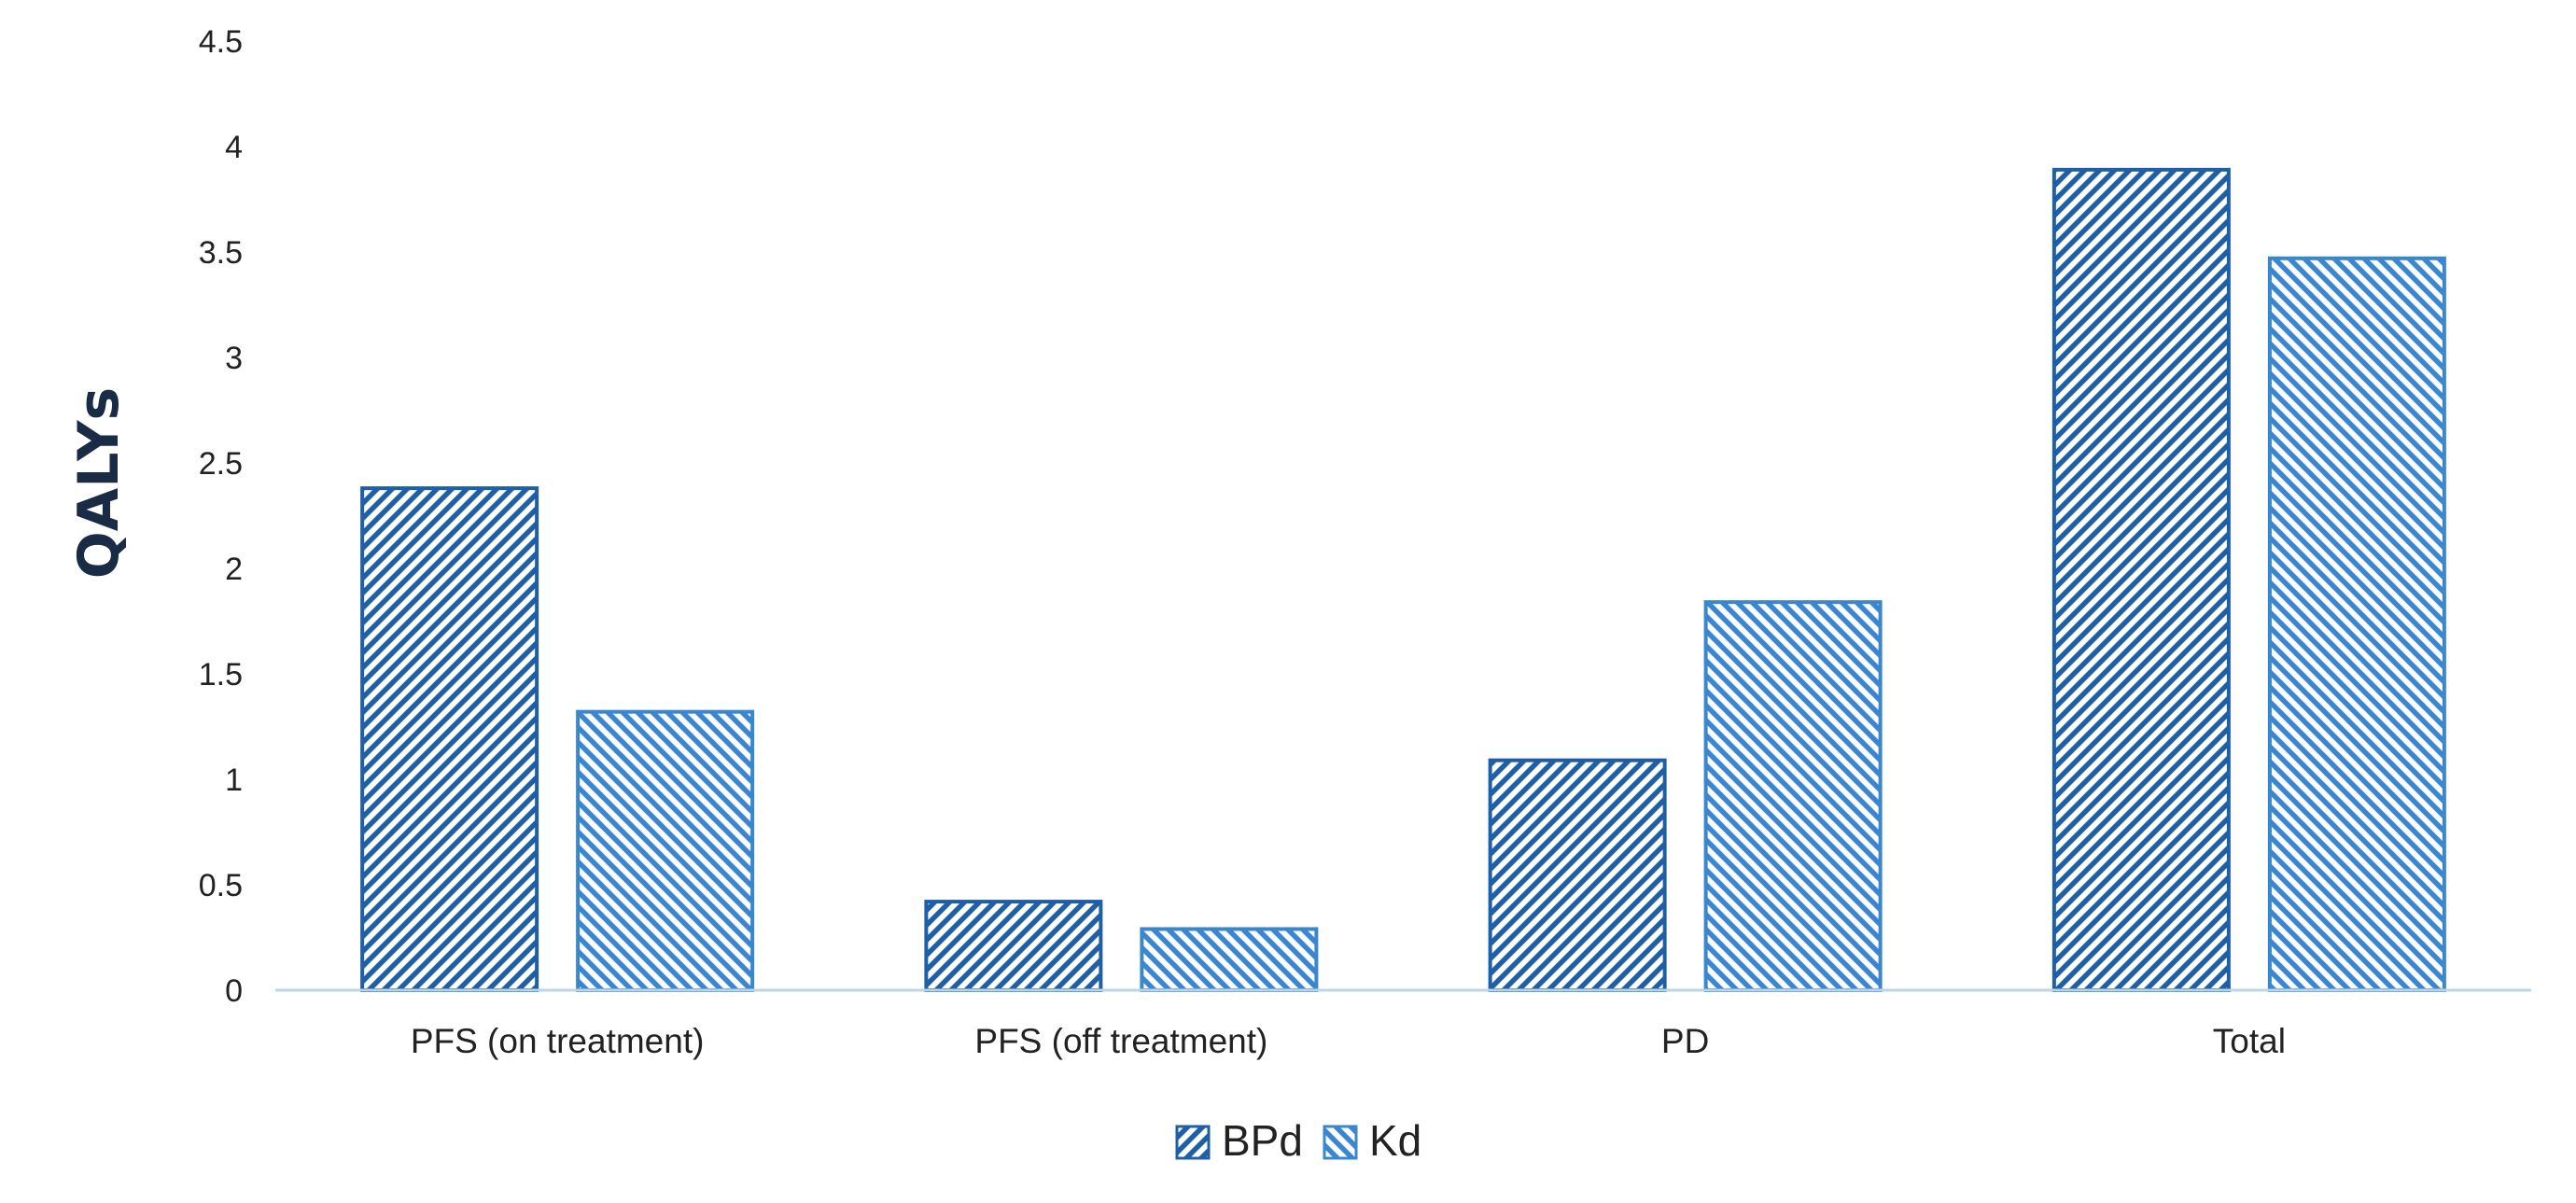  What do you see at coordinates (234, 991) in the screenshot?
I see `y-tick-label: 0` at bounding box center [234, 991].